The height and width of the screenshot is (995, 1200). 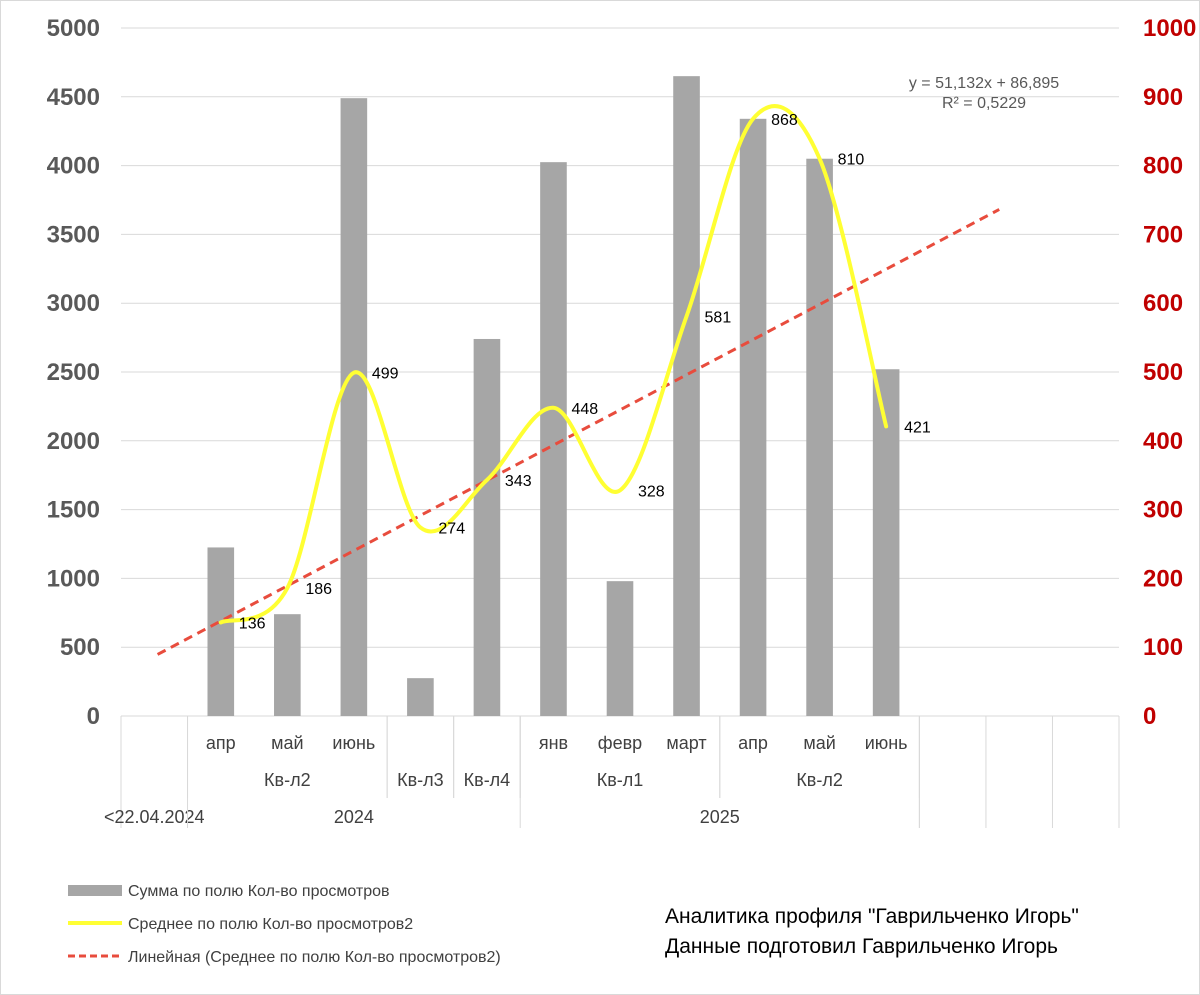 I want to click on y-left-tick-label: 4500, so click(x=73, y=97).